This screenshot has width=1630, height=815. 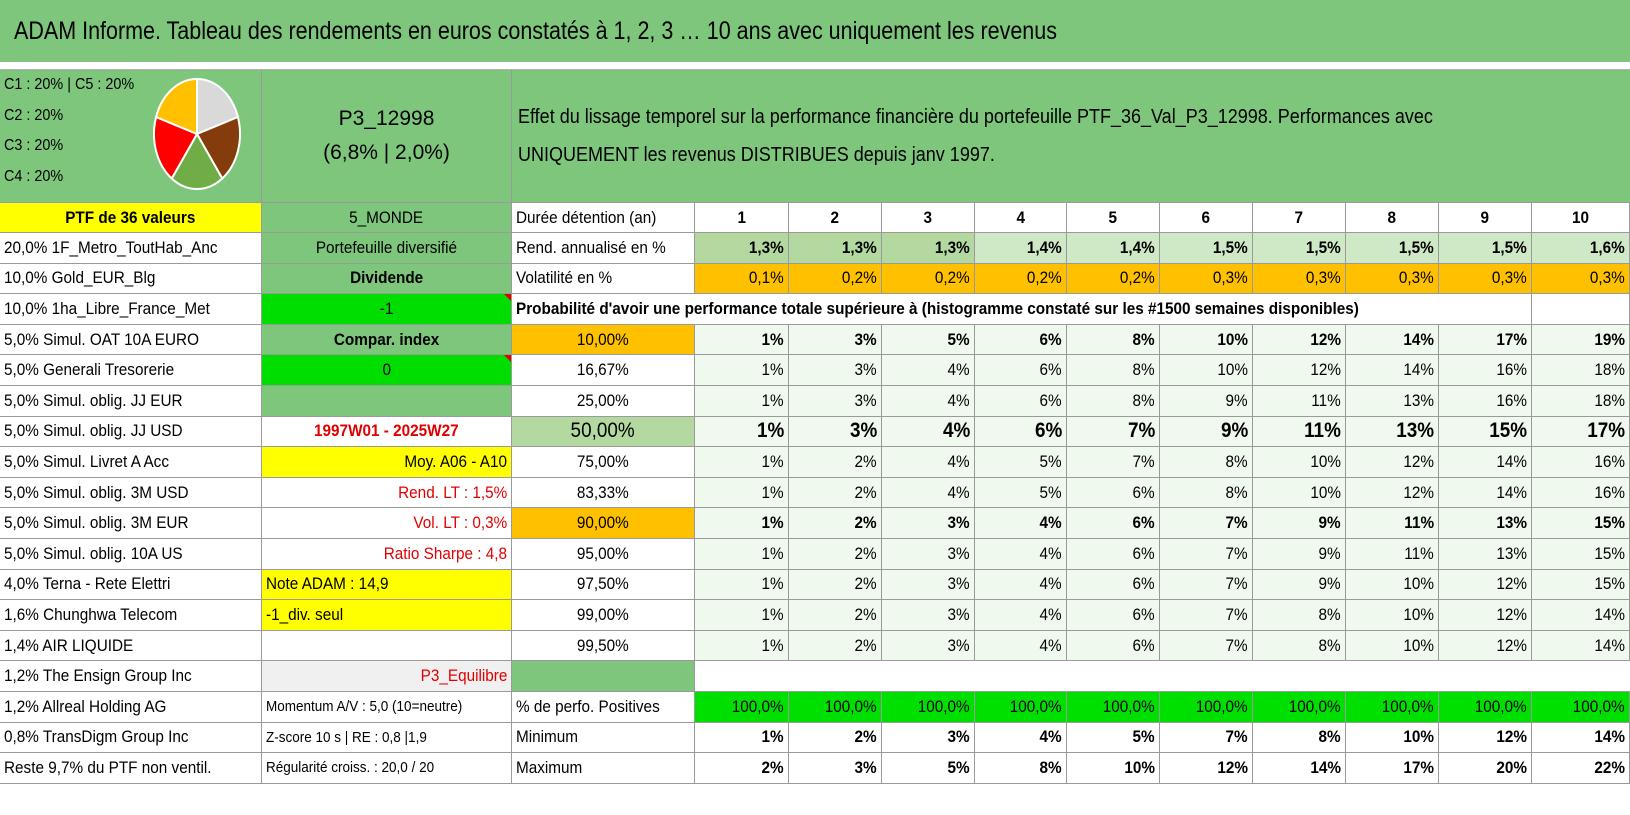 What do you see at coordinates (197, 134) in the screenshot?
I see `allocation-pie-chart` at bounding box center [197, 134].